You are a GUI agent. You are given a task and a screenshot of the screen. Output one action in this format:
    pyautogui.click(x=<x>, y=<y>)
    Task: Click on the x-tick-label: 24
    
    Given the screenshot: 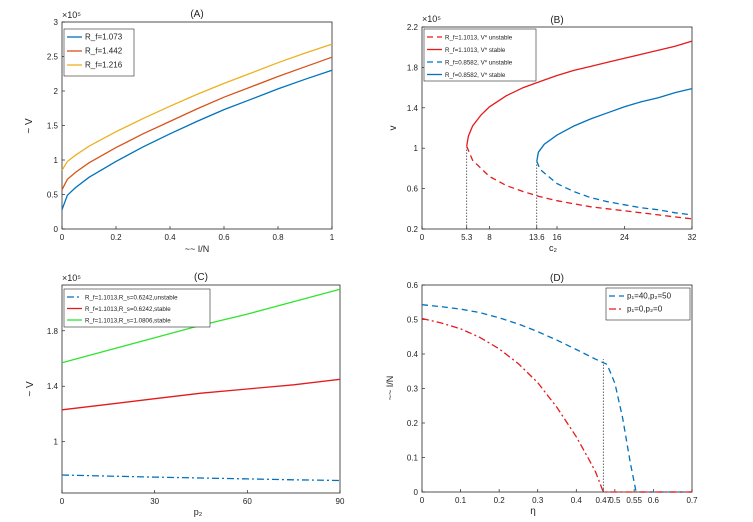 What is the action you would take?
    pyautogui.click(x=624, y=237)
    